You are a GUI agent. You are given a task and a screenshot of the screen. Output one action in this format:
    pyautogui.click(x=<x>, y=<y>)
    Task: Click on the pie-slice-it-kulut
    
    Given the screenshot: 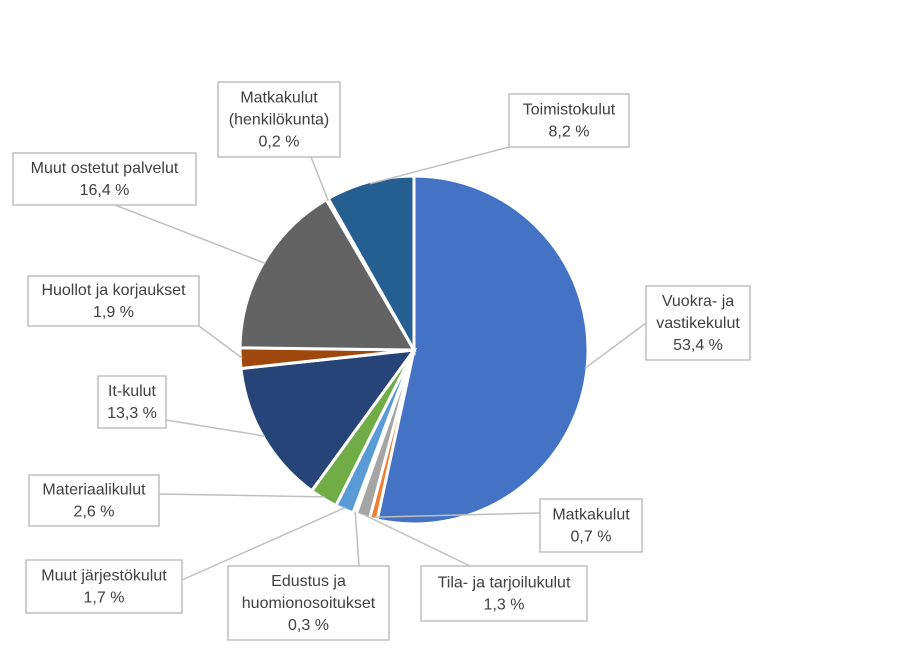 What is the action you would take?
    pyautogui.click(x=328, y=420)
    